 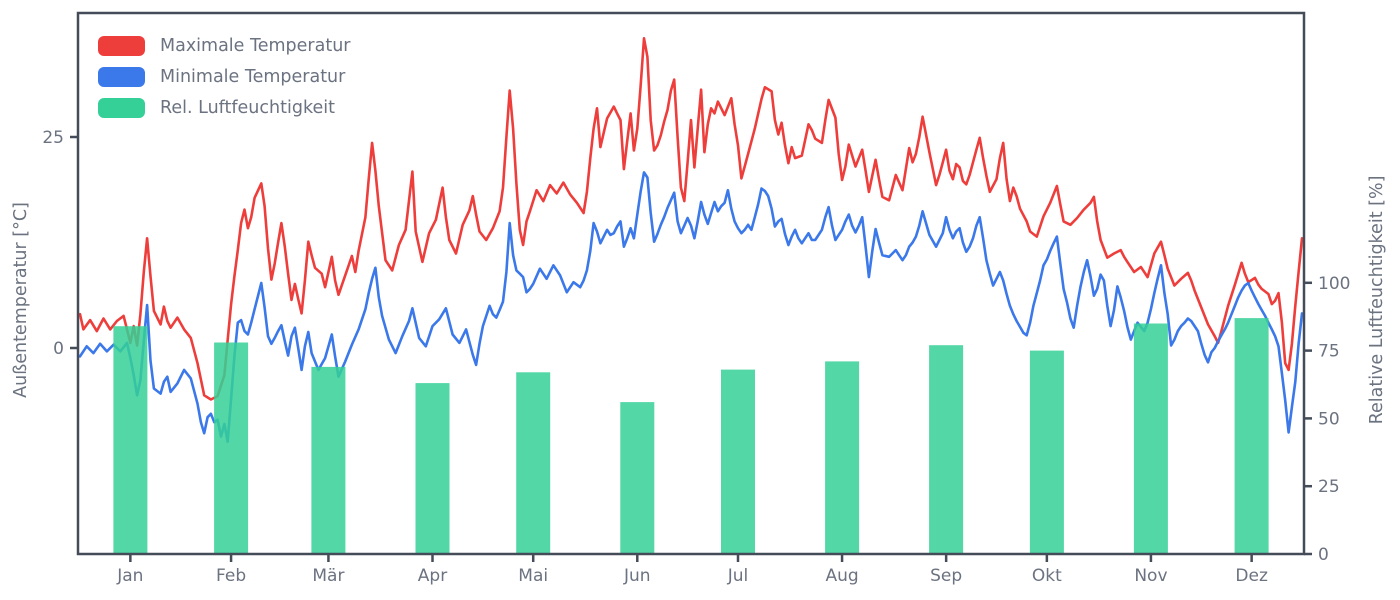 I want to click on x-tick-label-Jun: Jun, so click(x=637, y=576).